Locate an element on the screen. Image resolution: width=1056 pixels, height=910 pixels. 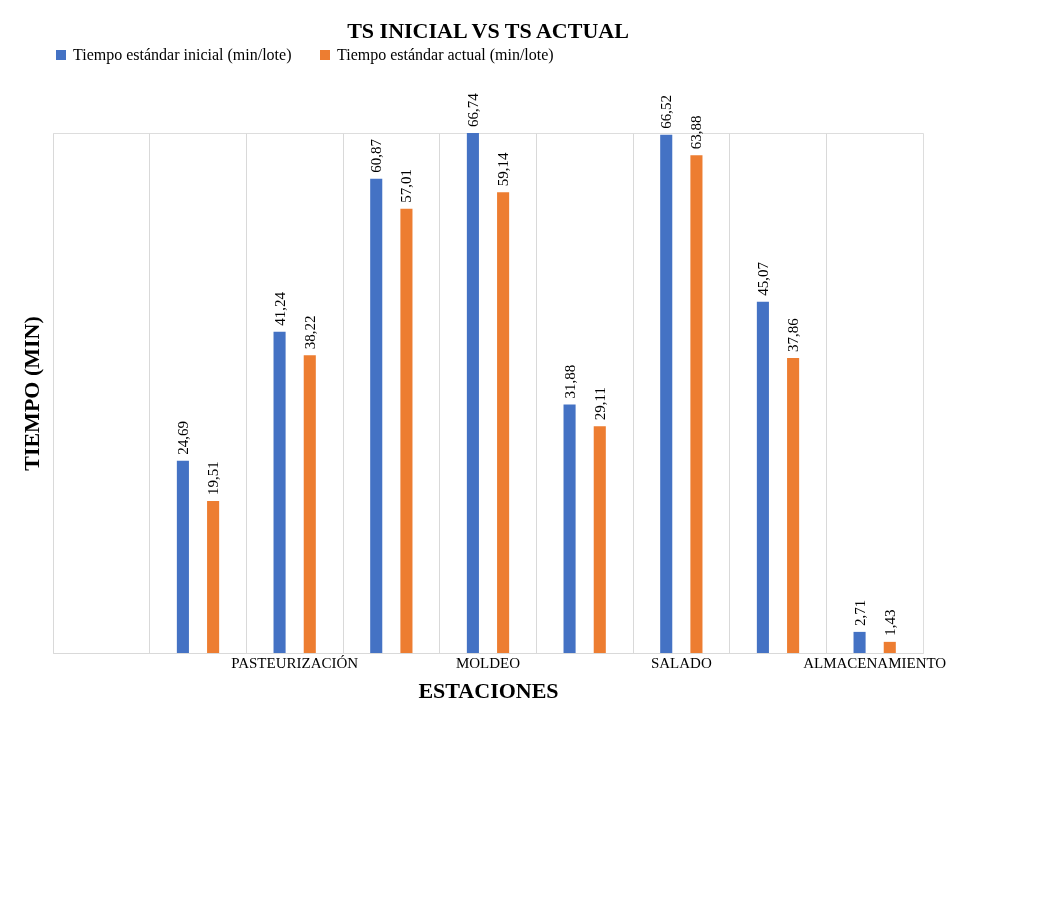
data-label: 31,88 is located at coordinates (569, 381).